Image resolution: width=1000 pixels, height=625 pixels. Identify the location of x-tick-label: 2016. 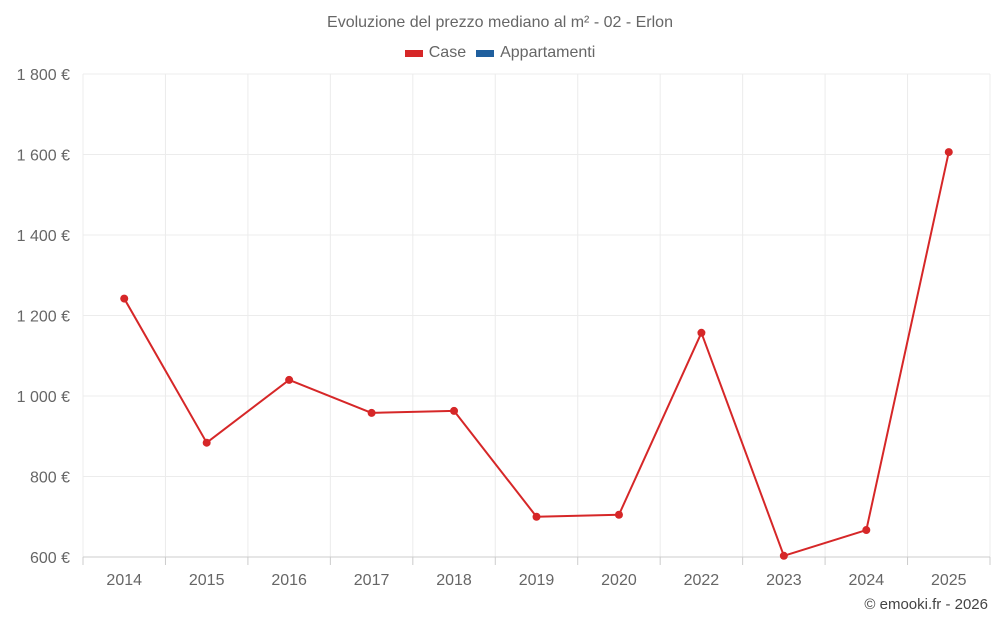
(289, 580).